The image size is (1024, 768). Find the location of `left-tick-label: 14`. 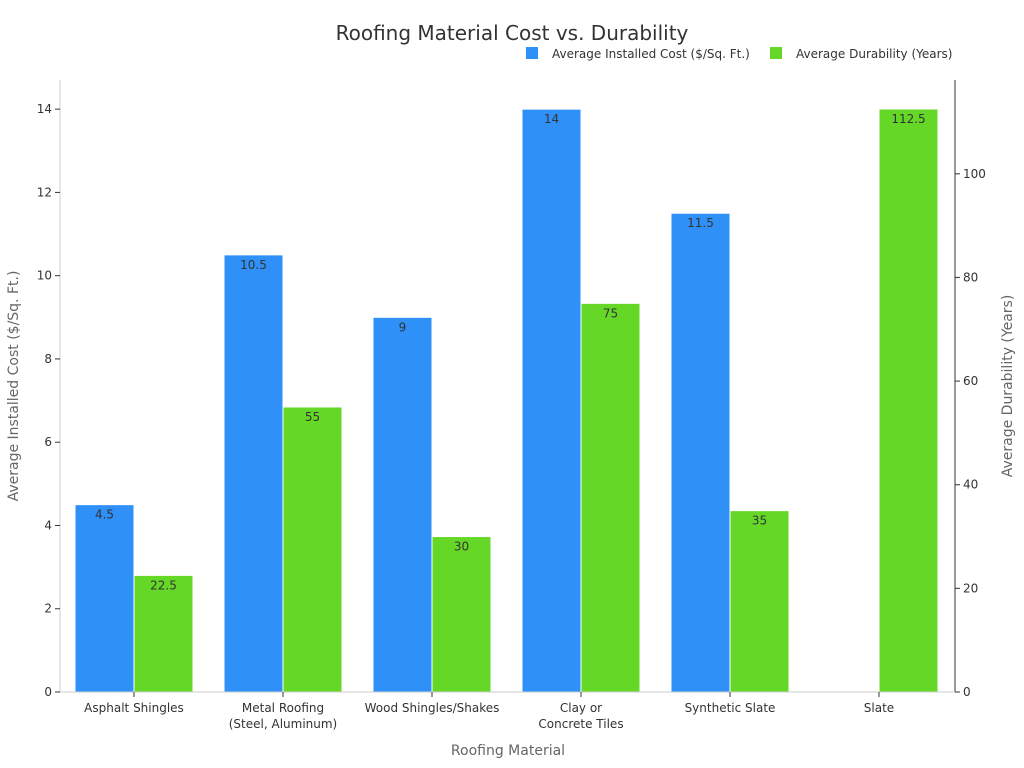

left-tick-label: 14 is located at coordinates (44, 109).